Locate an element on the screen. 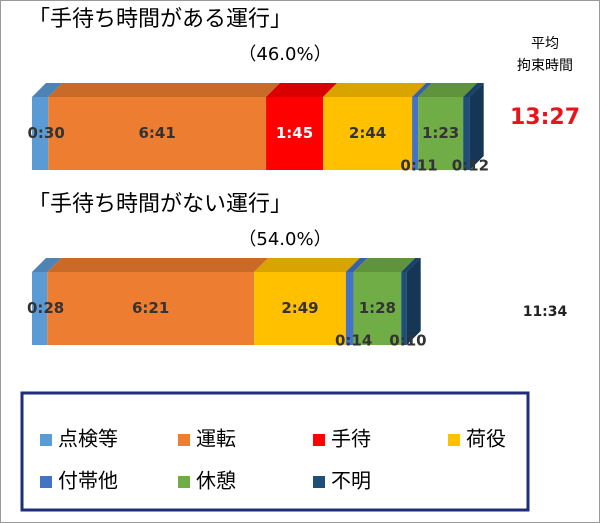 This screenshot has width=600, height=523. value-label: 0:11 is located at coordinates (418, 166).